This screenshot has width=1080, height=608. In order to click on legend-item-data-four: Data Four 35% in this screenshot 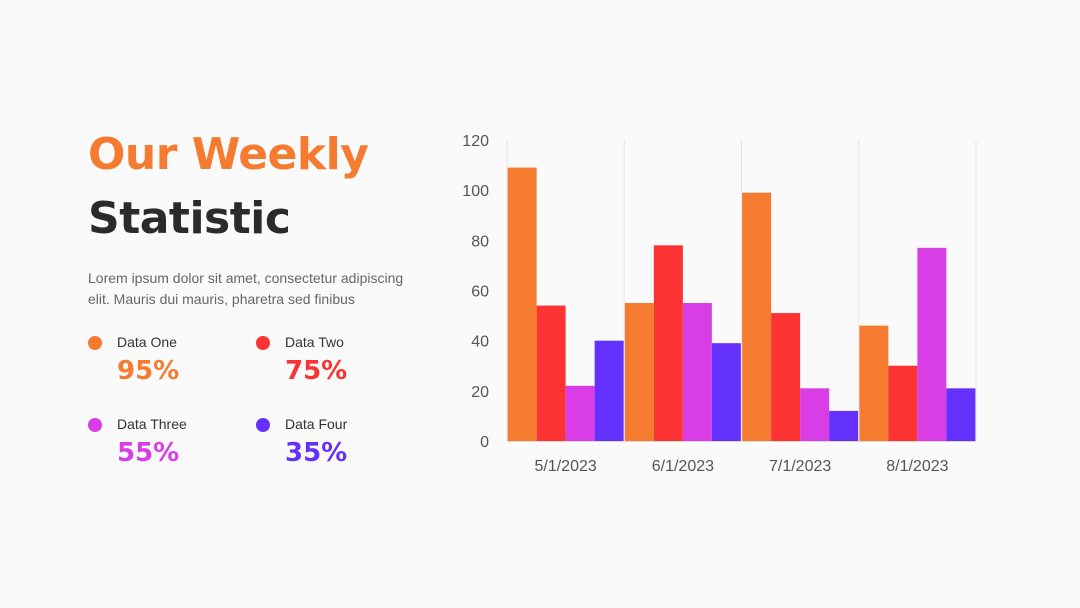, I will do `click(331, 445)`.